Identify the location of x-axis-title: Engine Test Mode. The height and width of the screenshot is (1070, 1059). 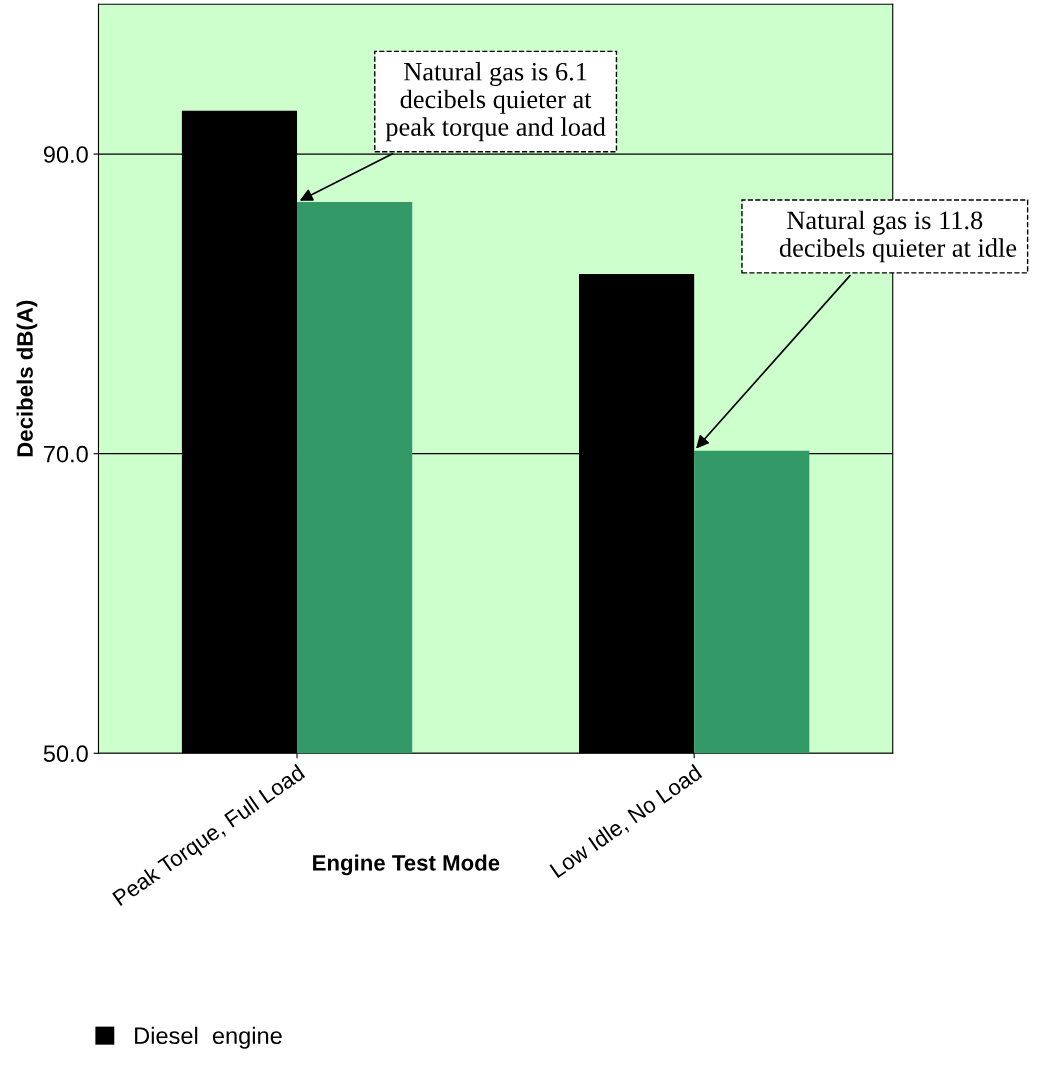
(406, 865).